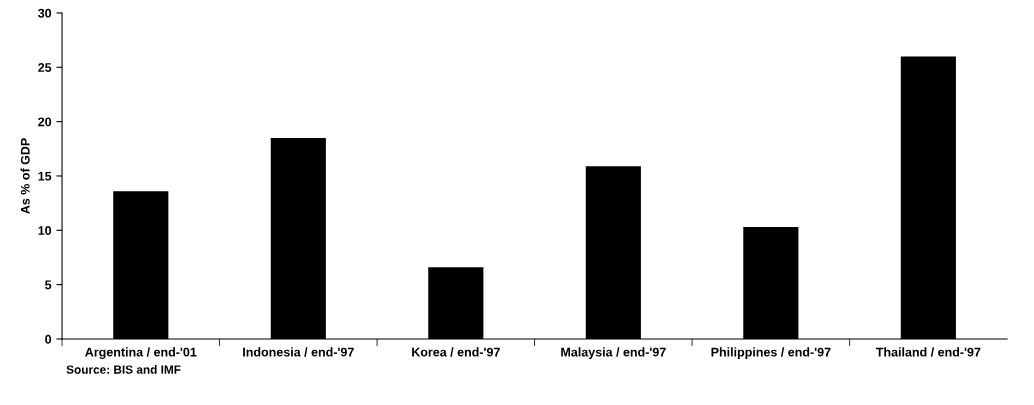 The image size is (1034, 405). What do you see at coordinates (45, 67) in the screenshot?
I see `y-tick-label: 25` at bounding box center [45, 67].